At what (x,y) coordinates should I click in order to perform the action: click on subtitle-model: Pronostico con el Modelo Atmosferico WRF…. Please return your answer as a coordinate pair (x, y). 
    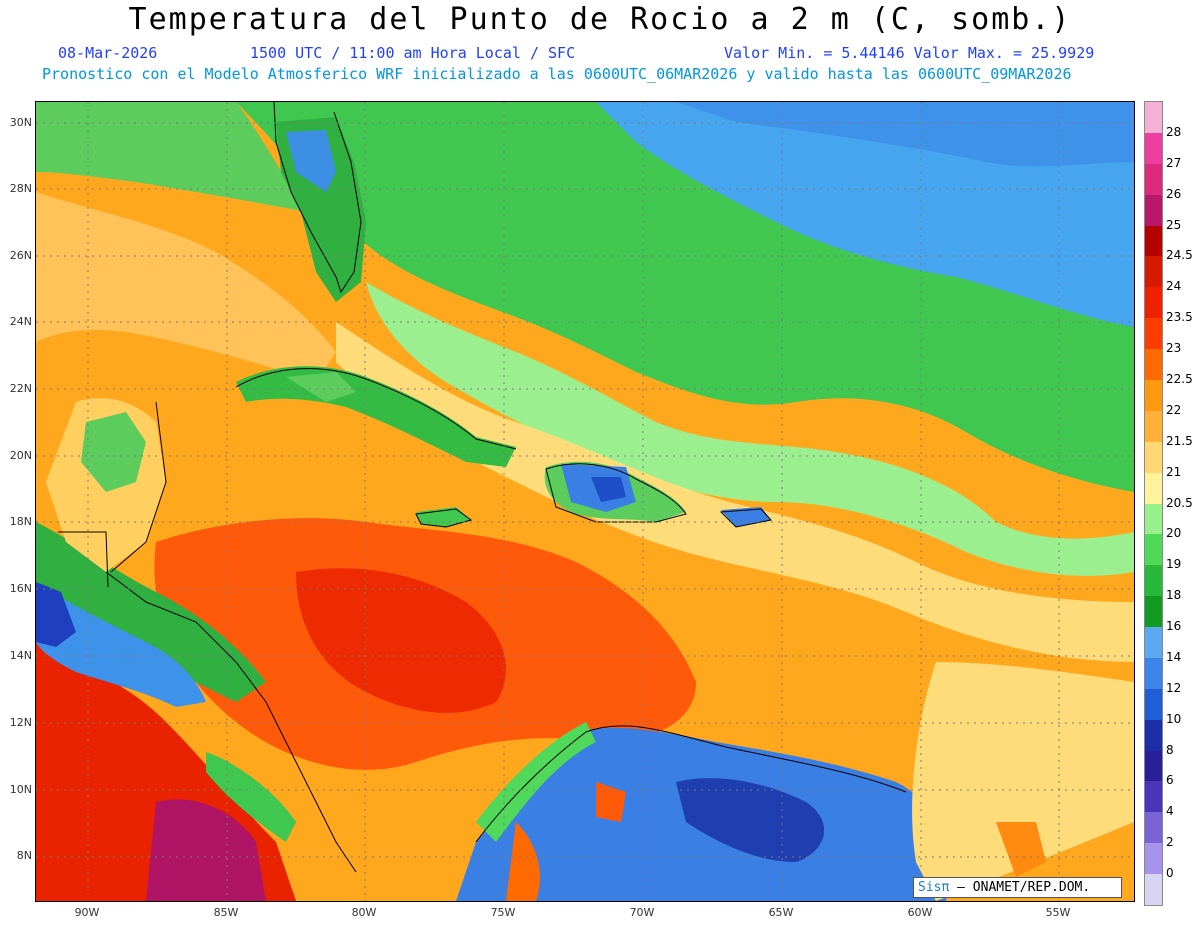
    Looking at the image, I should click on (557, 74).